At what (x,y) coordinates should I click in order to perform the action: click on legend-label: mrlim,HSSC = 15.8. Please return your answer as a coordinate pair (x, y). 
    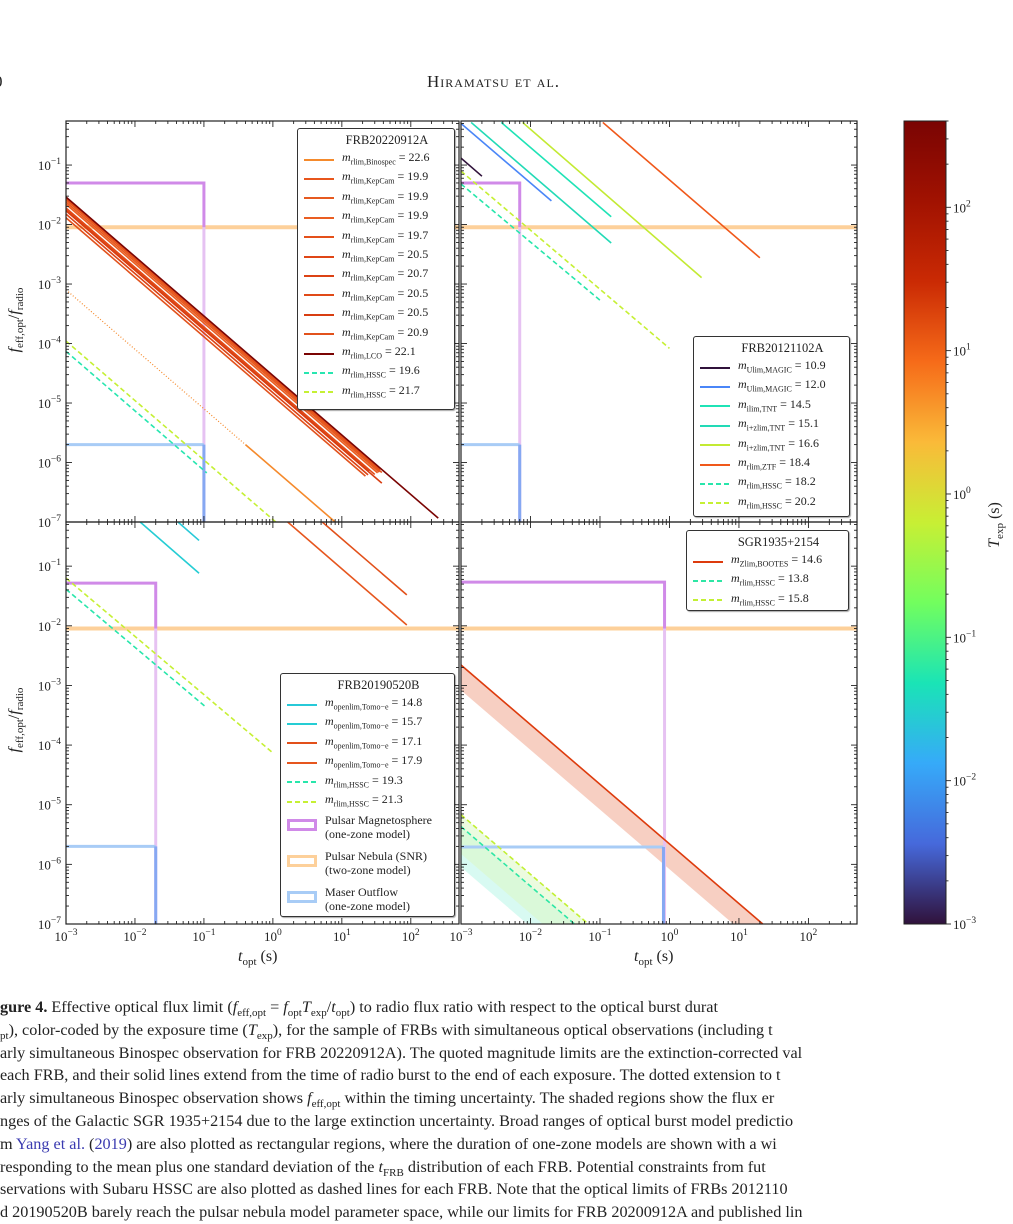
    Looking at the image, I should click on (770, 599).